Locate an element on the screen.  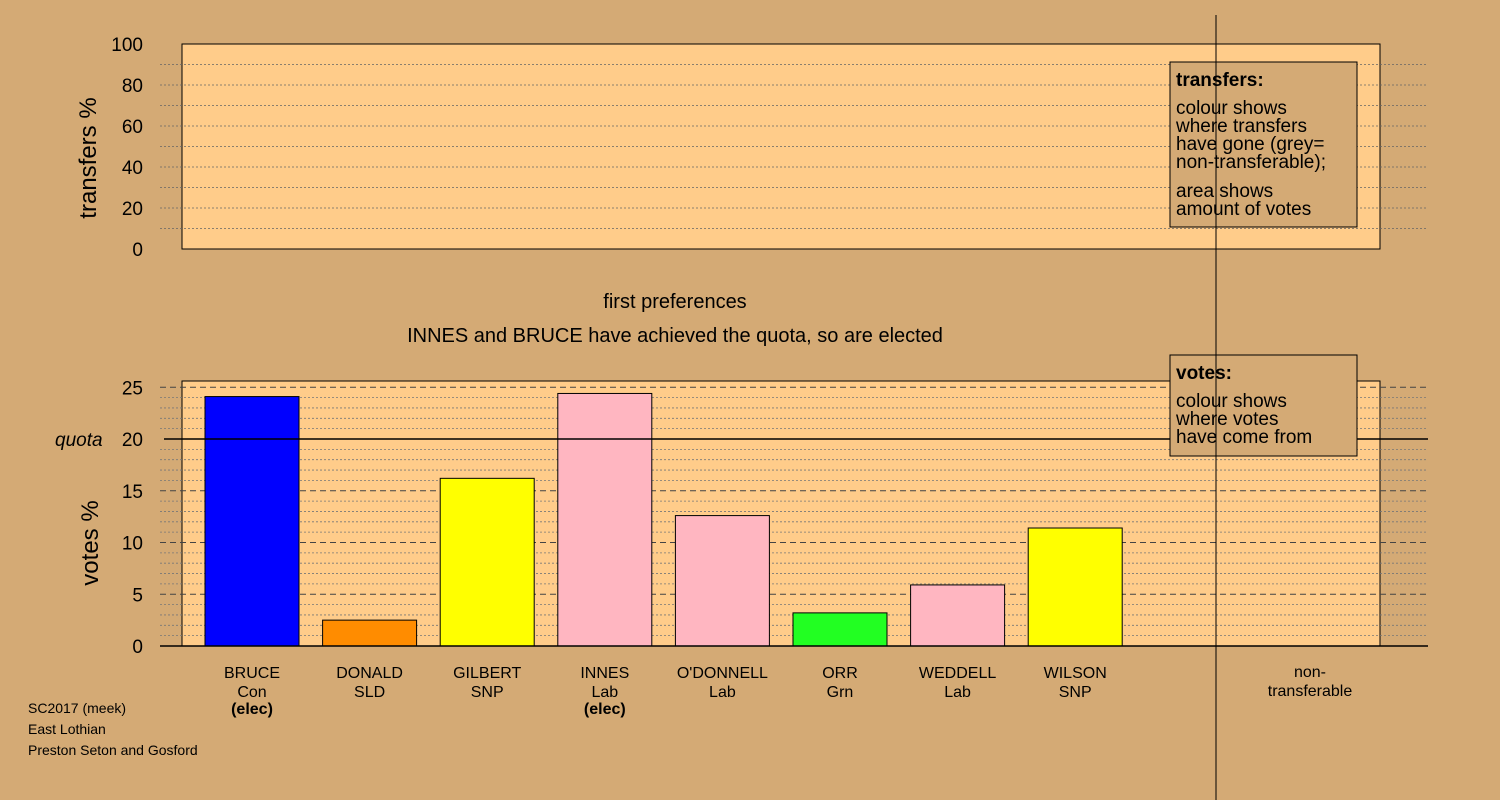
transfers-tick-label: 40 is located at coordinates (132, 168).